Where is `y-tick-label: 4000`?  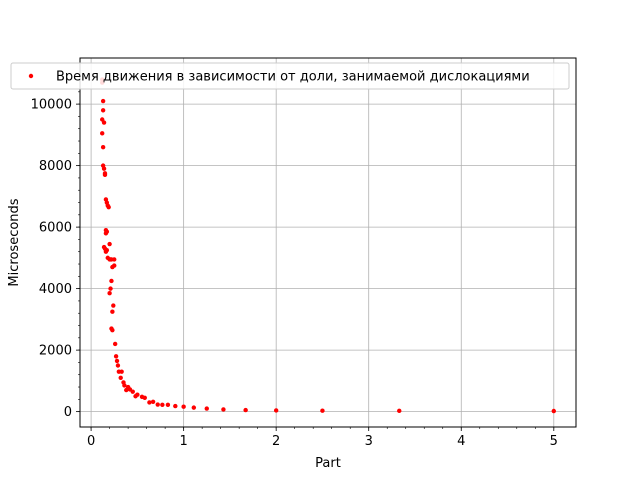 y-tick-label: 4000 is located at coordinates (55, 289).